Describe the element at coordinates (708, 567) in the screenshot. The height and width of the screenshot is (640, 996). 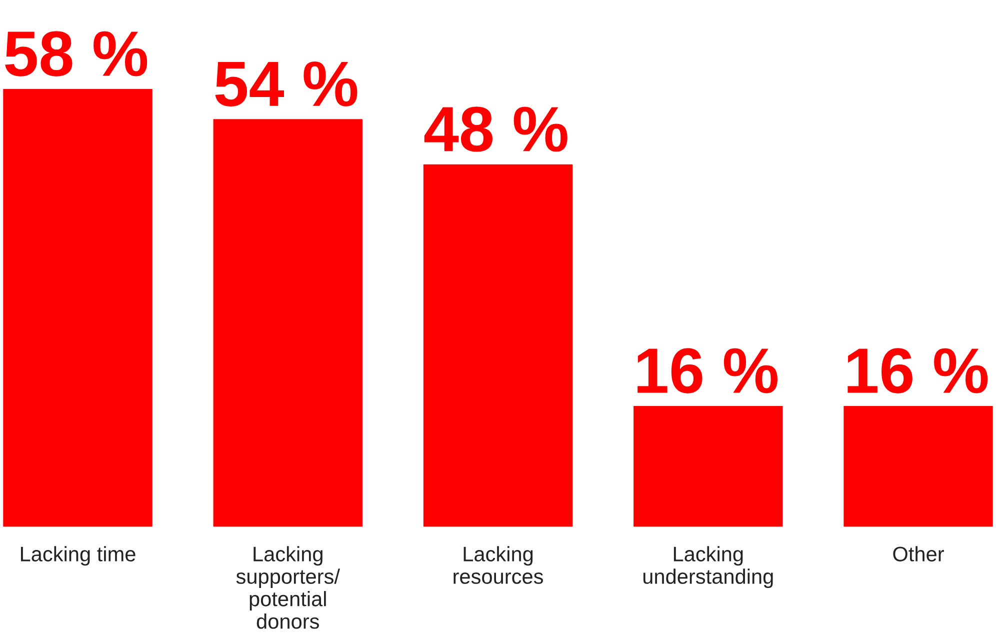
I see `x-tick-label: Lacking understanding` at that location.